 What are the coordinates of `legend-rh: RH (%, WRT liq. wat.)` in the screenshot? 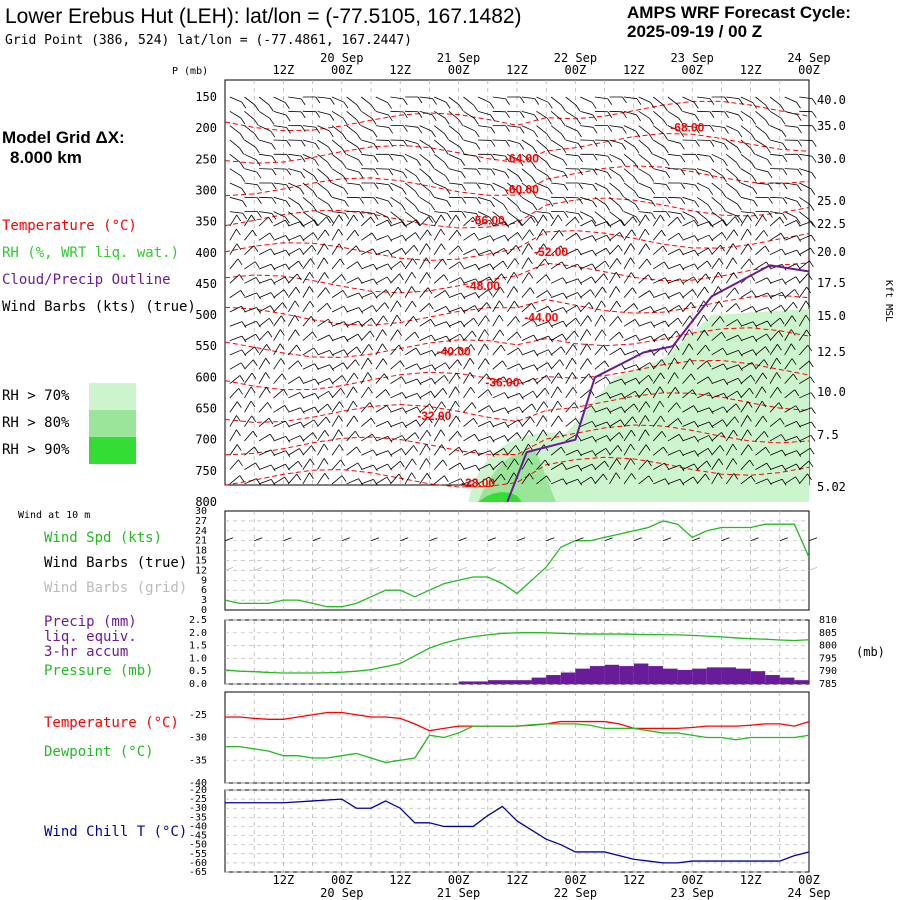 It's located at (90, 253).